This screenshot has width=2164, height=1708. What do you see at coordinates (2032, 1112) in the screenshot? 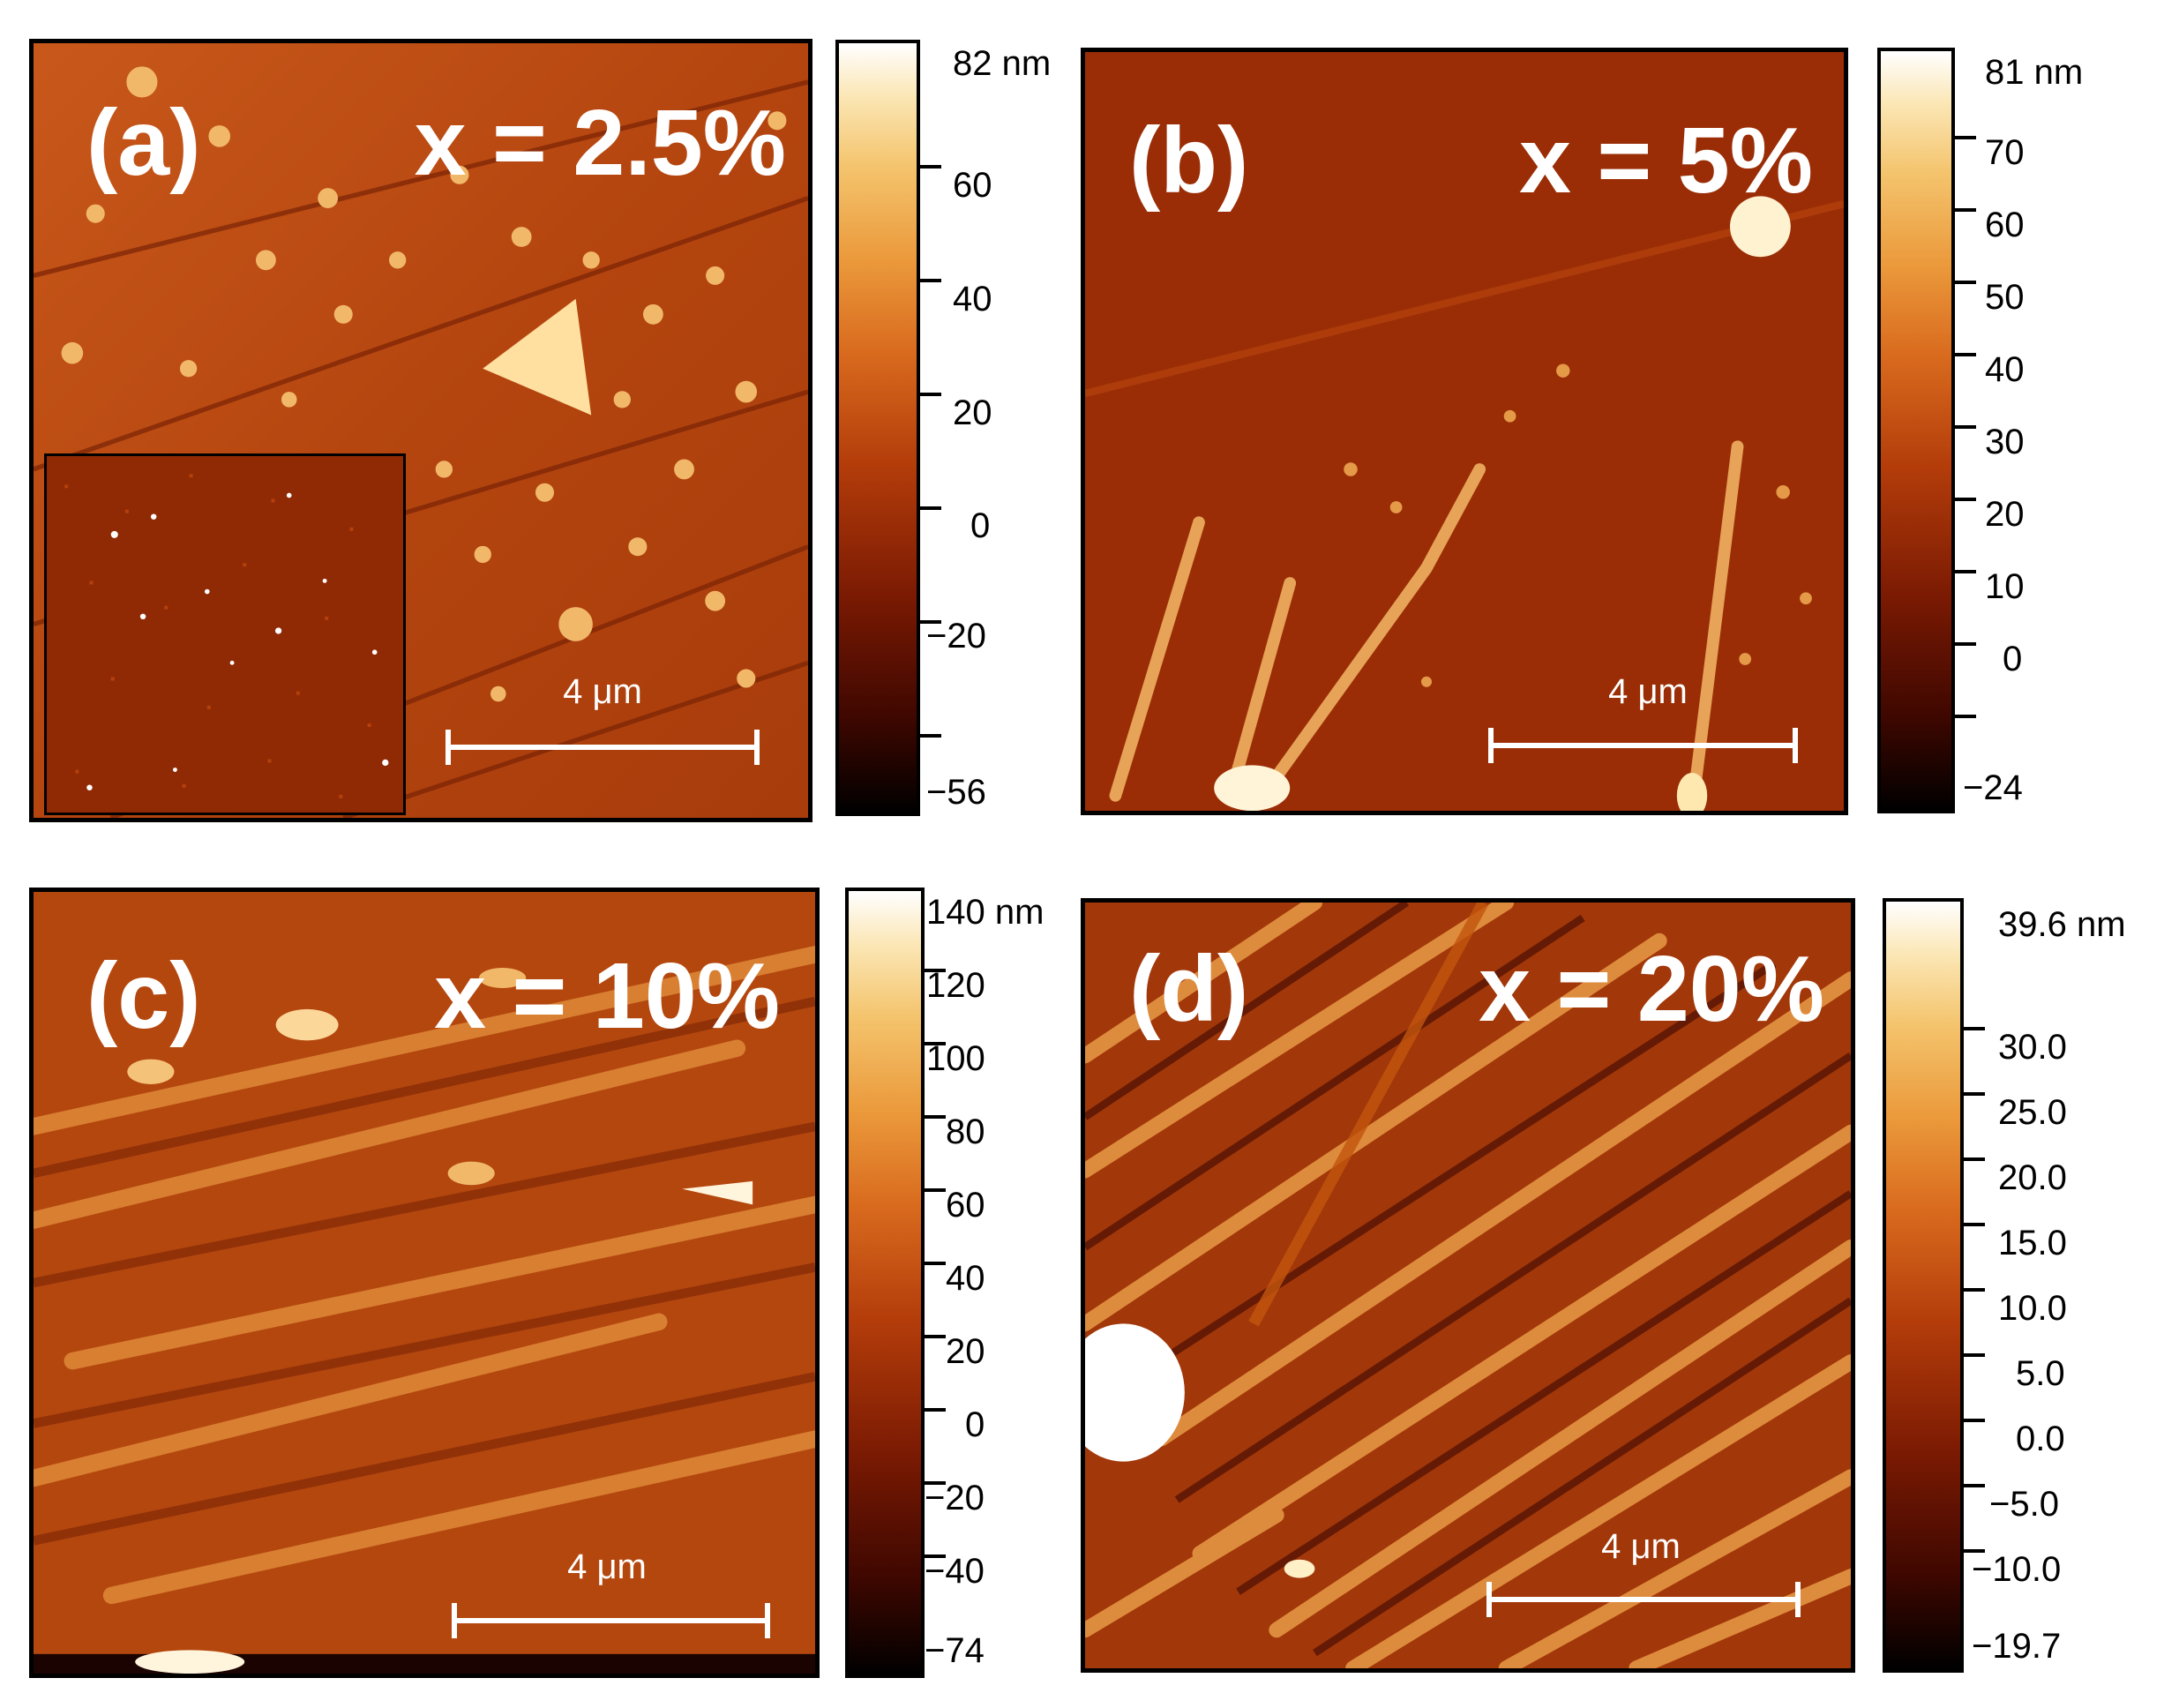
I see `colorbar-d-tick-label: 25.0` at bounding box center [2032, 1112].